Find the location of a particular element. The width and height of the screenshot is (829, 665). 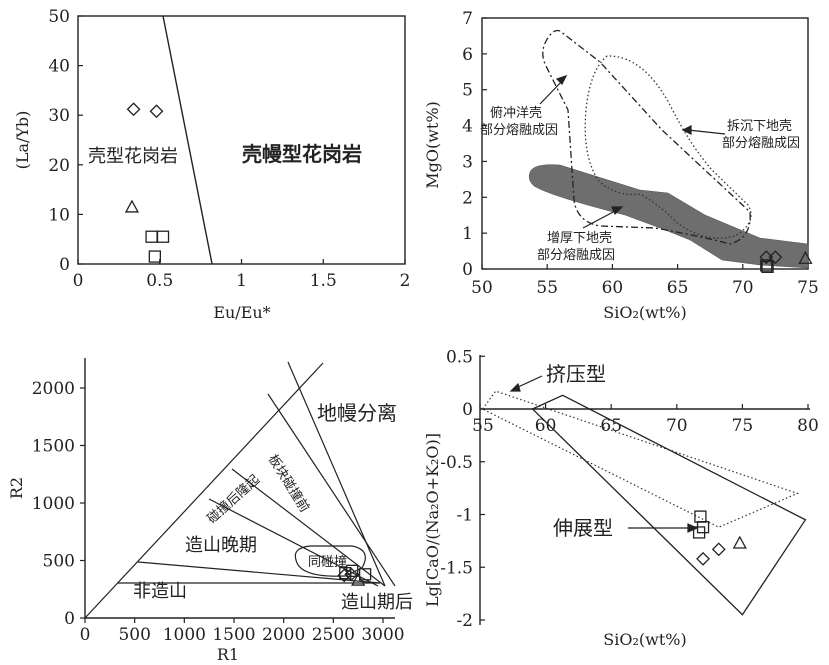

y-axis-label: MgO(wt%) is located at coordinates (432, 145).